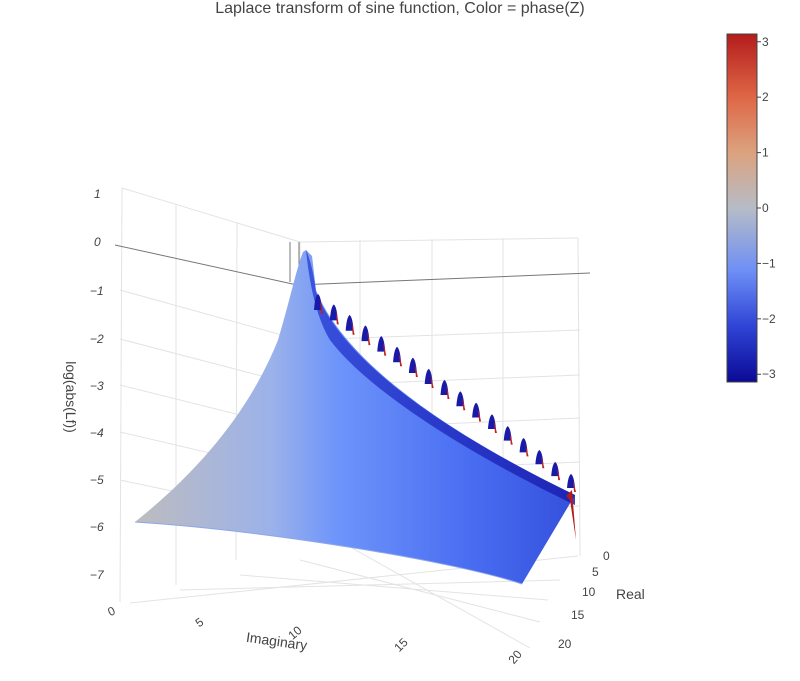  Describe the element at coordinates (769, 319) in the screenshot. I see `colorbar-tick-label: −2` at that location.